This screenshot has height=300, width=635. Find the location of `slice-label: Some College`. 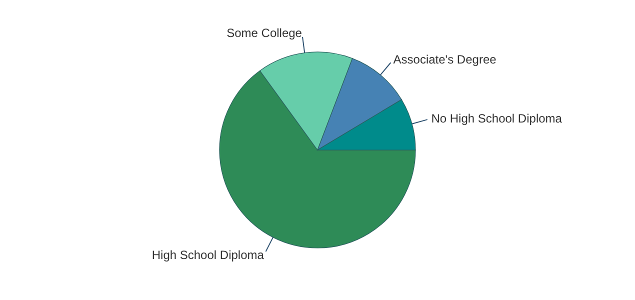

slice-label: Some College is located at coordinates (264, 33).